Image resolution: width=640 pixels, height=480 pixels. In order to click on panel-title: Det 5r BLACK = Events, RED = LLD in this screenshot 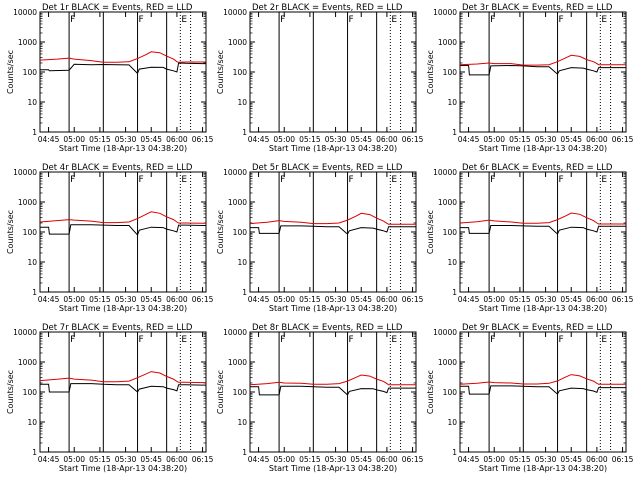, I will do `click(327, 168)`.